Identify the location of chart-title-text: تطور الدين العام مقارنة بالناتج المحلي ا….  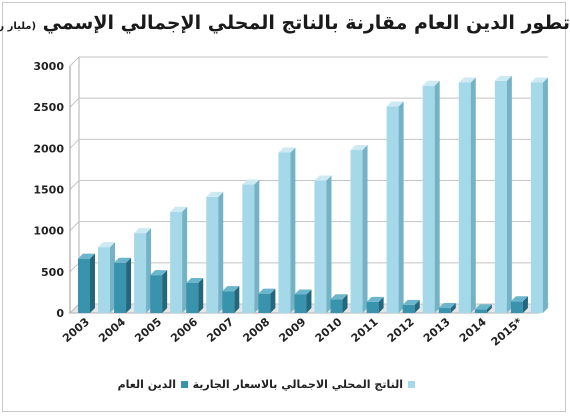
(306, 23).